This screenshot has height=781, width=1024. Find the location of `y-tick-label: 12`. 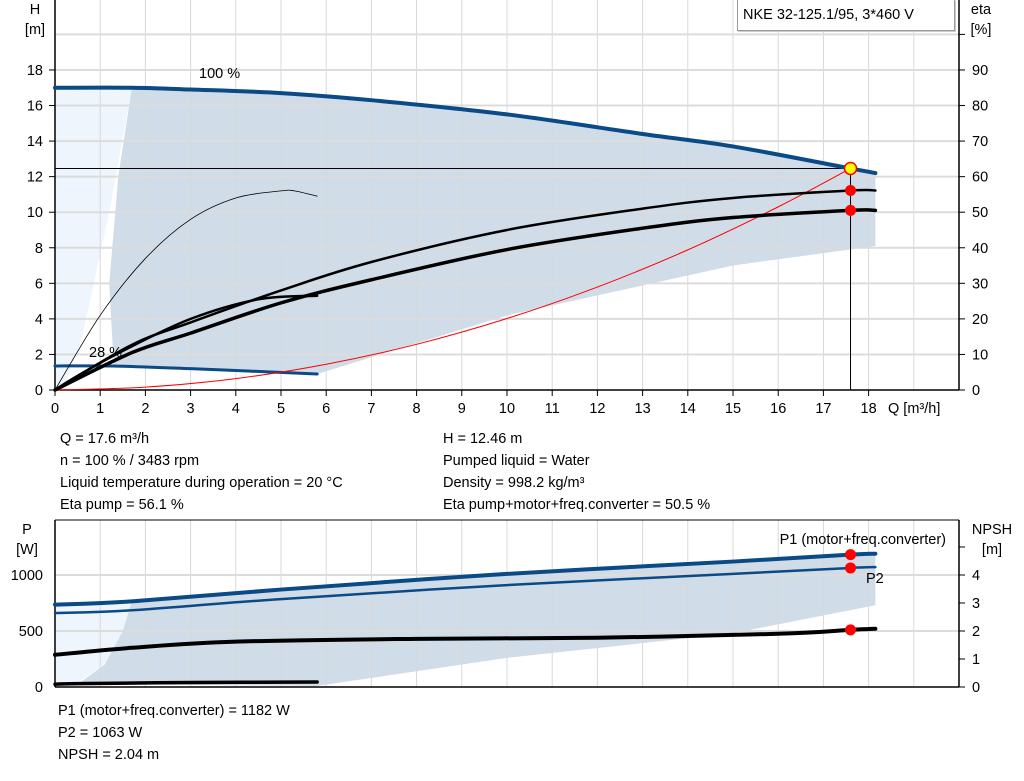

y-tick-label: 12 is located at coordinates (35, 178).